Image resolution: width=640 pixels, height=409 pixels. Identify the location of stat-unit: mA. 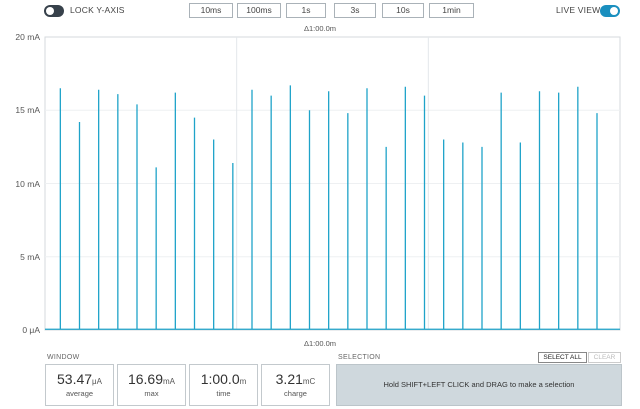
(169, 381).